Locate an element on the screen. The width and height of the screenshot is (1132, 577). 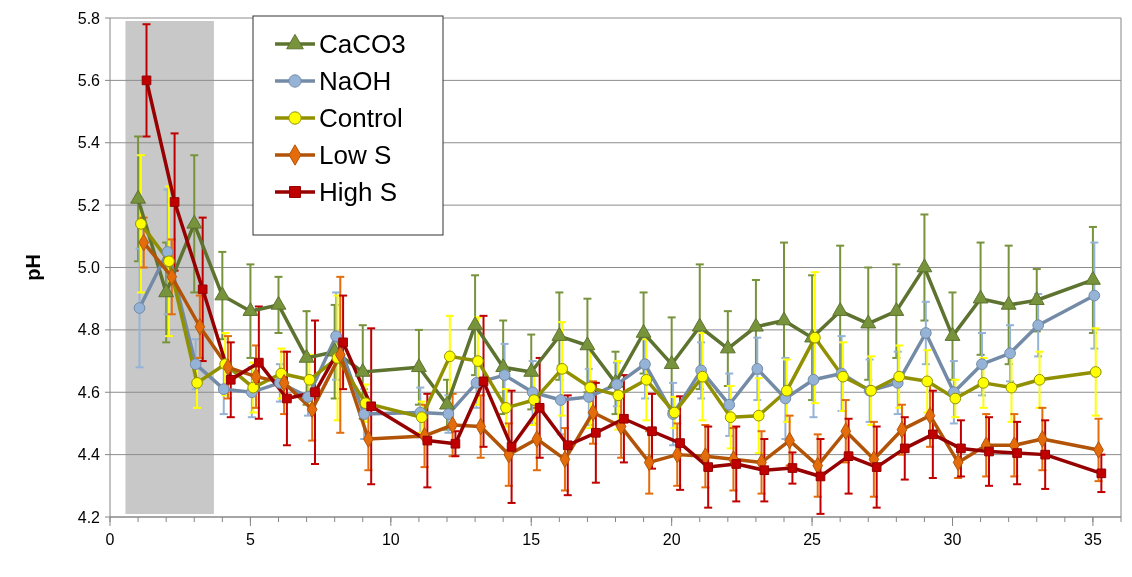
y-tick-label: 5.2 is located at coordinates (89, 205).